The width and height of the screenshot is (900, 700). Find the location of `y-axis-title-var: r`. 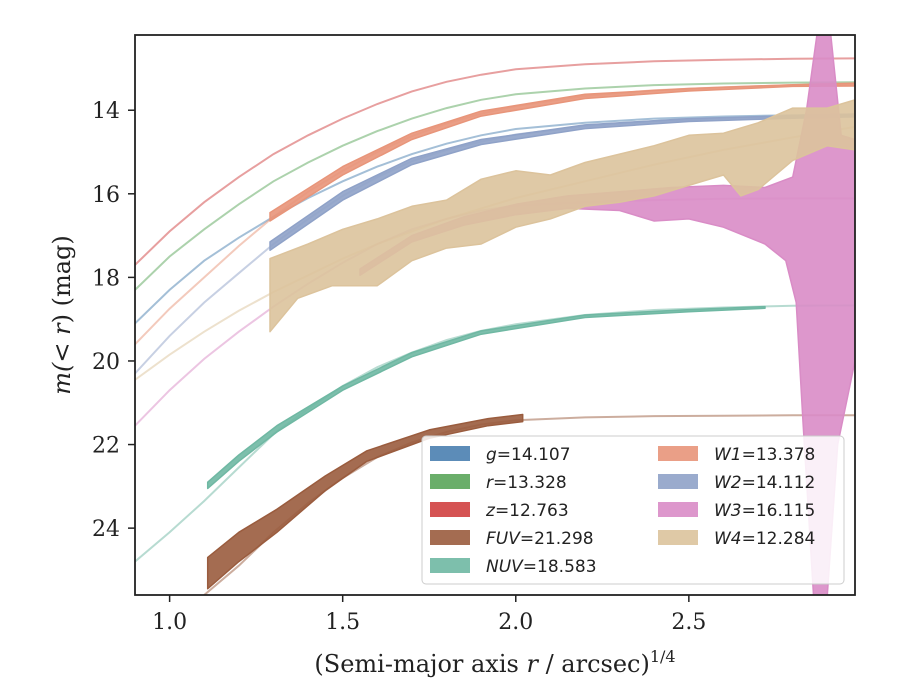

y-axis-title-var: r is located at coordinates (62, 328).